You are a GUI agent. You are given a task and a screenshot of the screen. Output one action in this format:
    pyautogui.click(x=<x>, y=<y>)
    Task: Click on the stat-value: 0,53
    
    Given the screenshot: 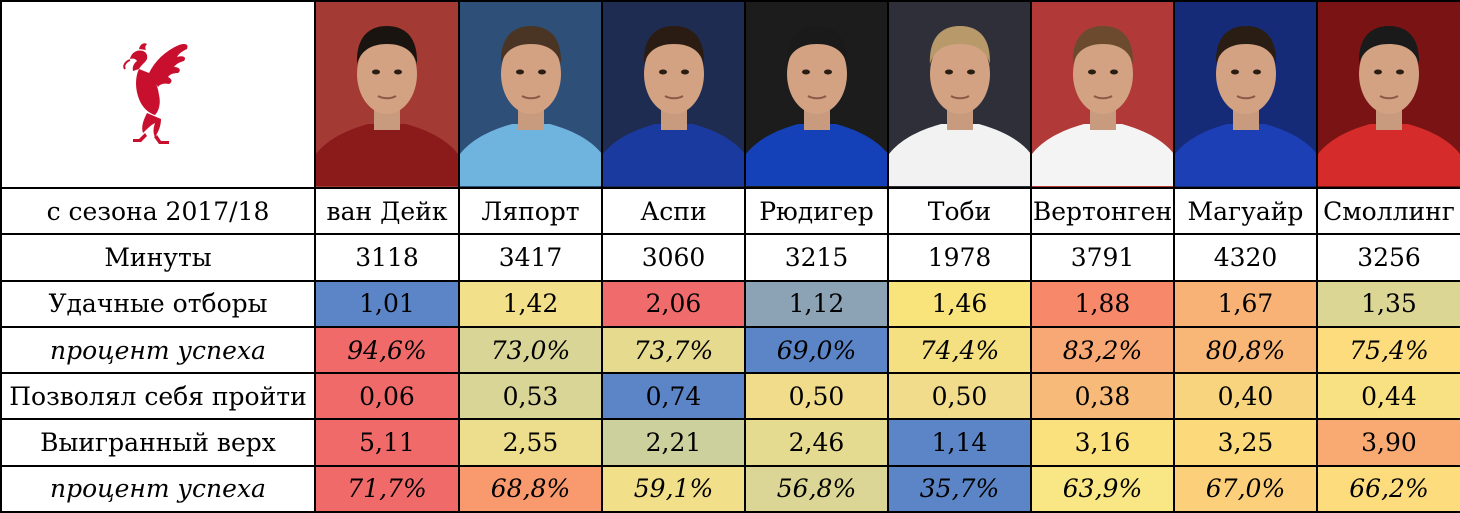 What is the action you would take?
    pyautogui.click(x=530, y=396)
    